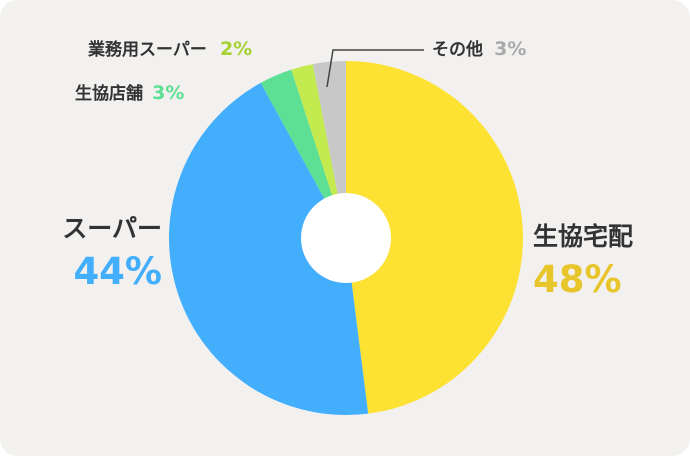  I want to click on label-gyomu-super: 業務用スーパー 2%, so click(170, 49).